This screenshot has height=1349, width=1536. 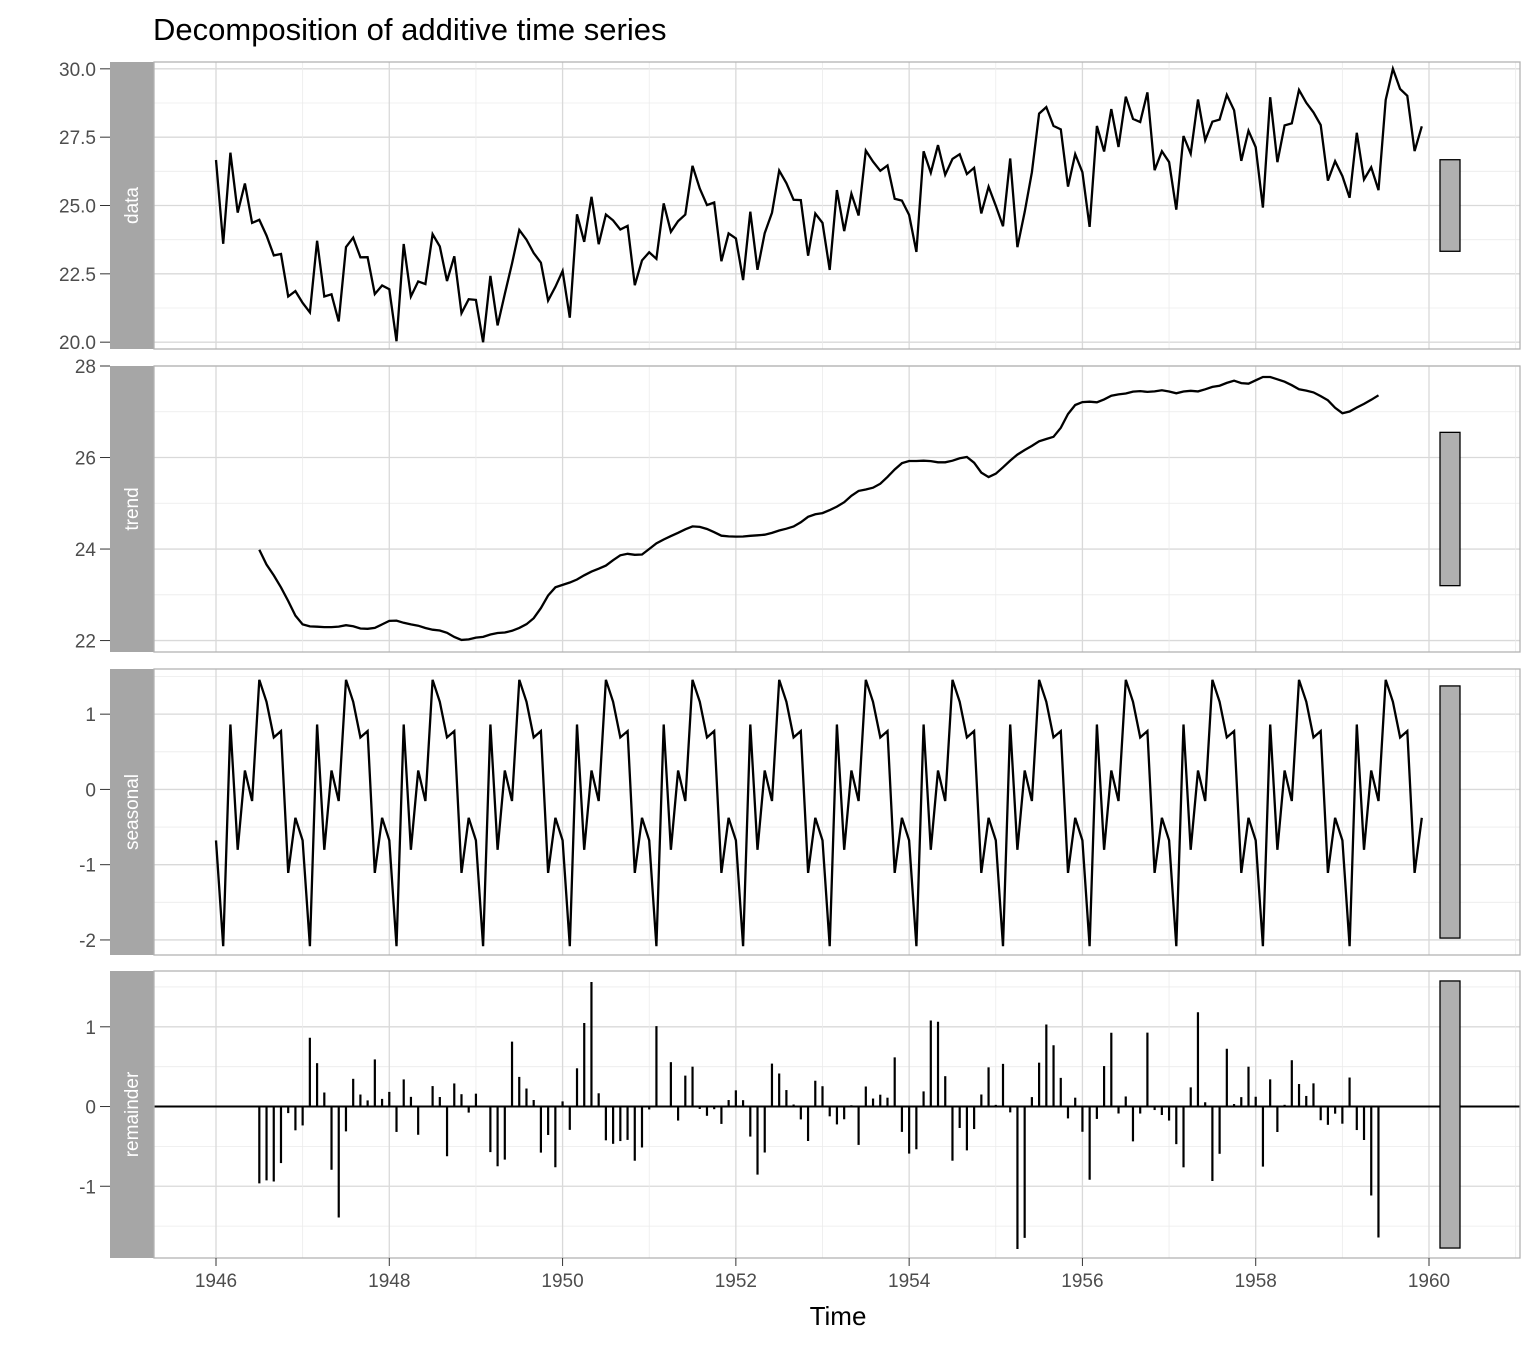 I want to click on y-tick-label: 24, so click(x=86, y=550).